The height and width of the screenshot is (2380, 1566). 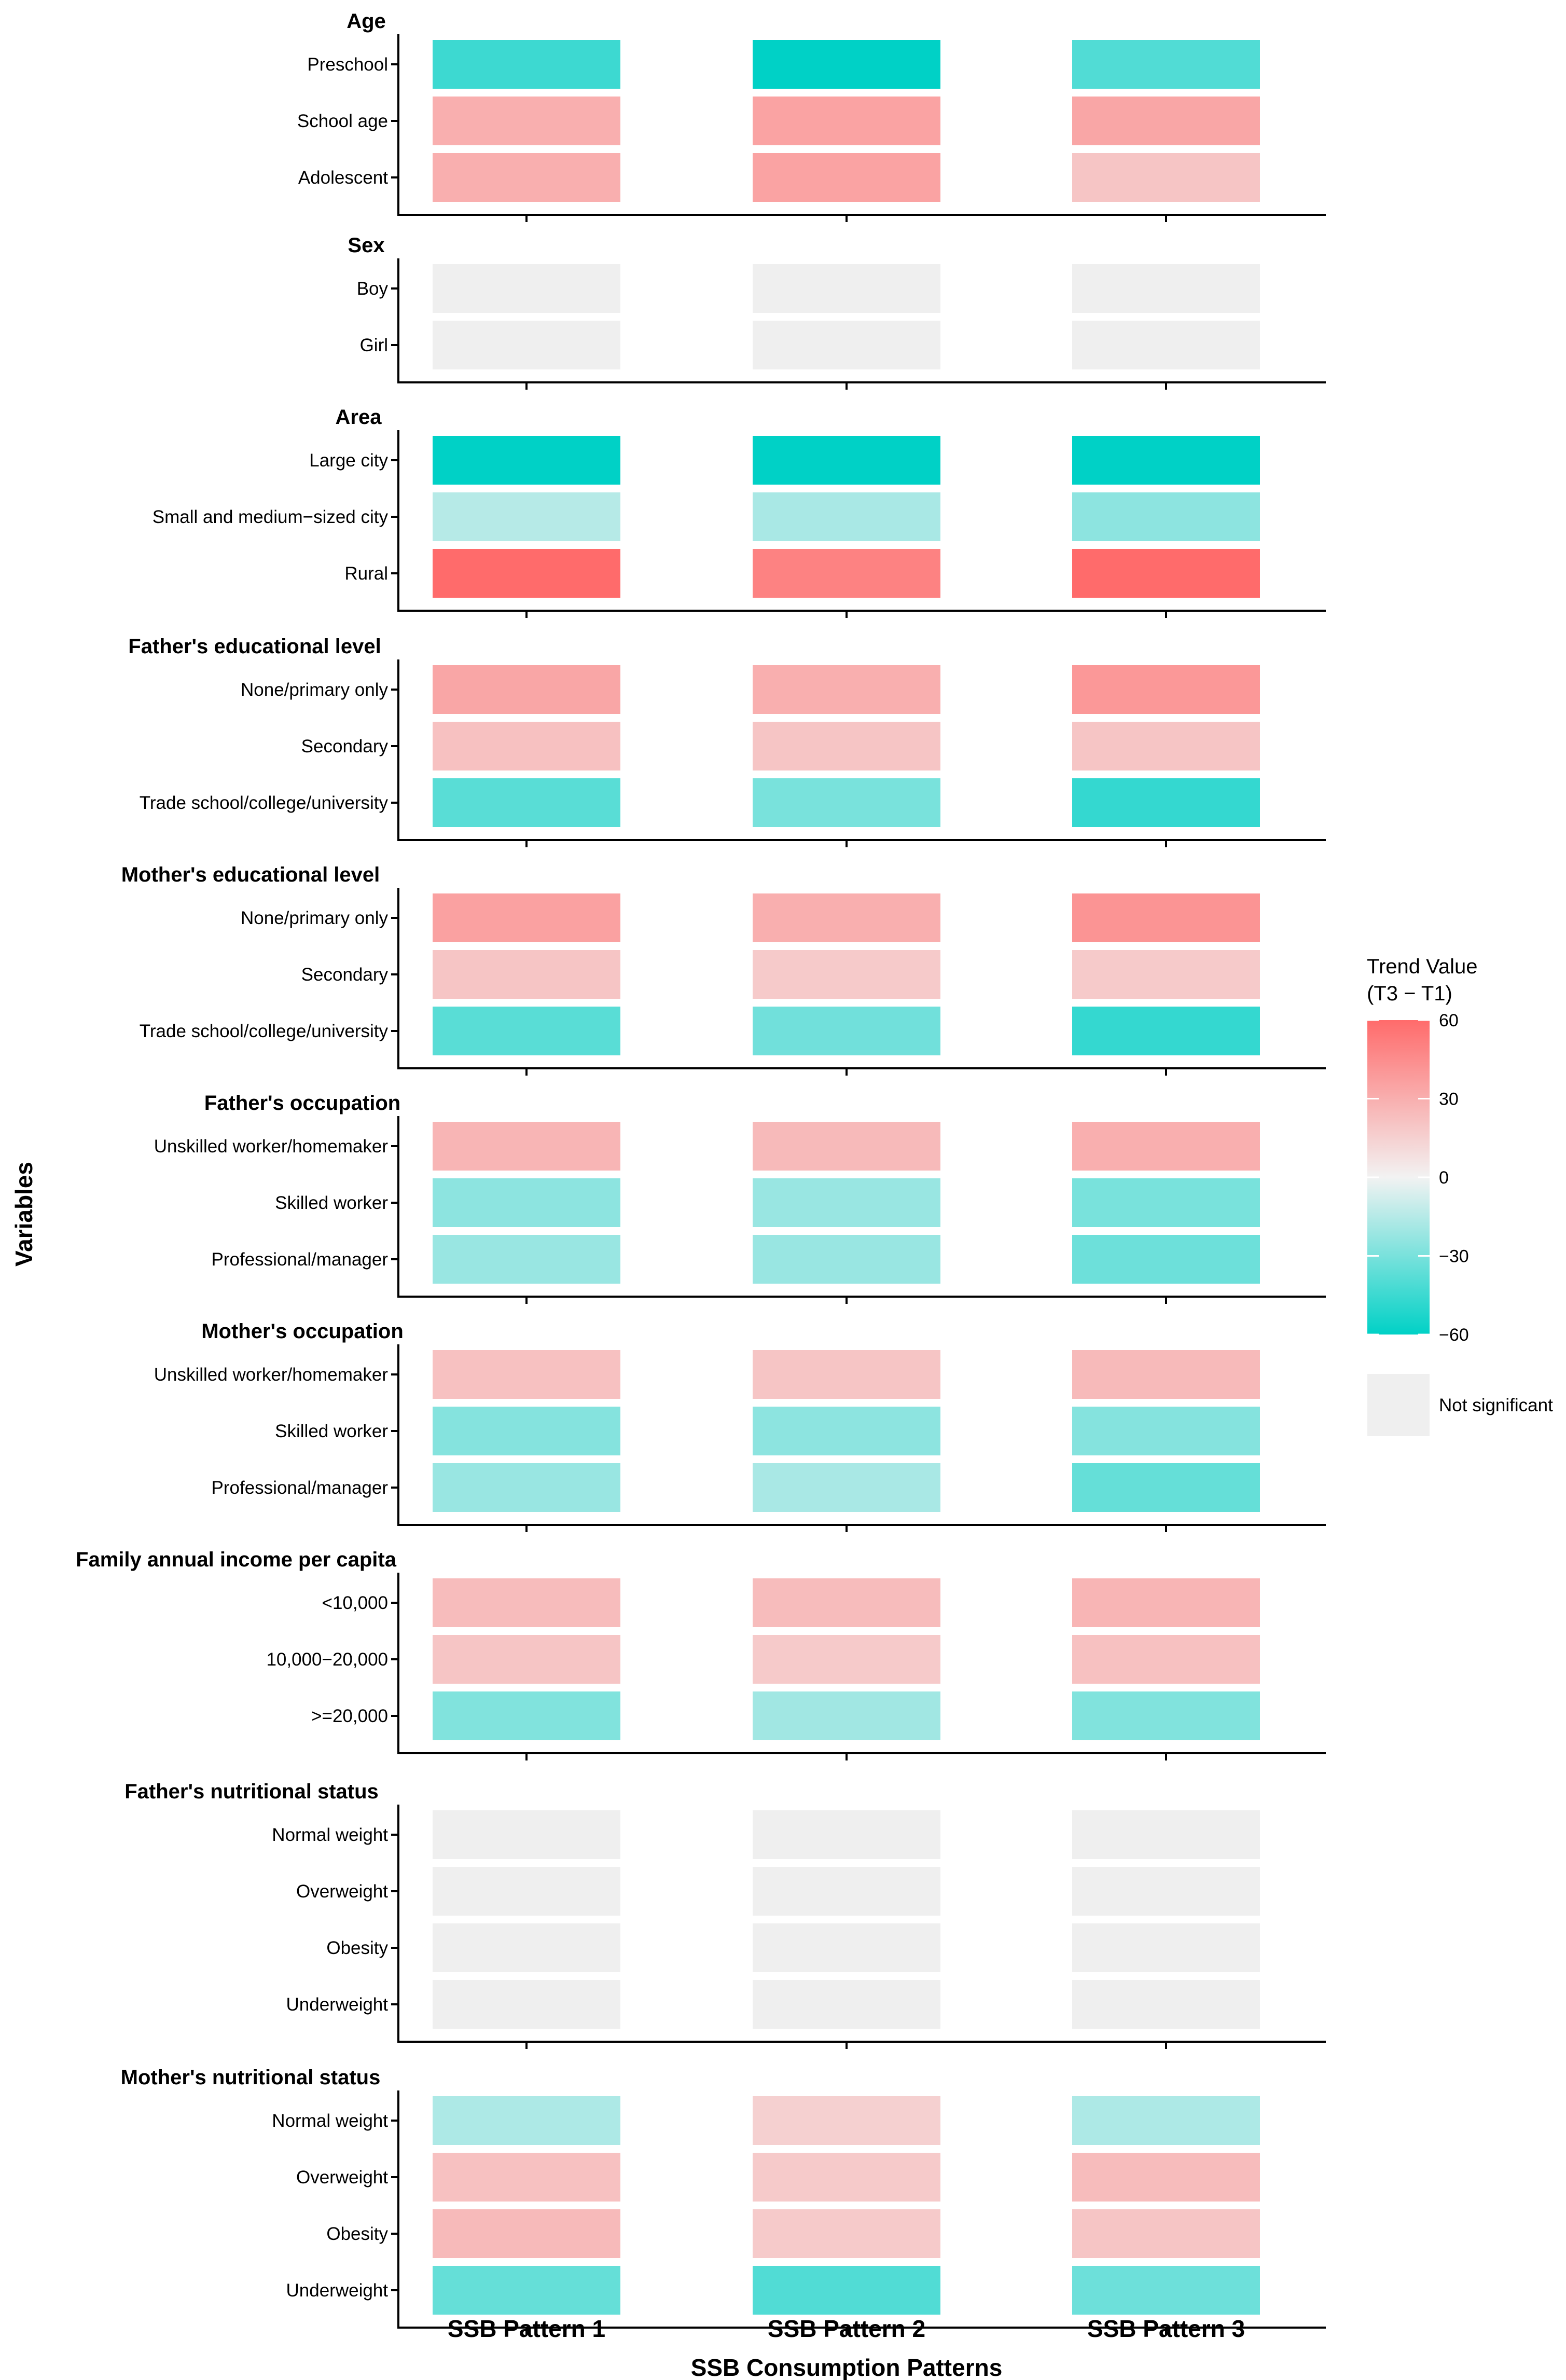 What do you see at coordinates (1166, 2328) in the screenshot?
I see `column-label-pattern-3: SSB Pattern 3` at bounding box center [1166, 2328].